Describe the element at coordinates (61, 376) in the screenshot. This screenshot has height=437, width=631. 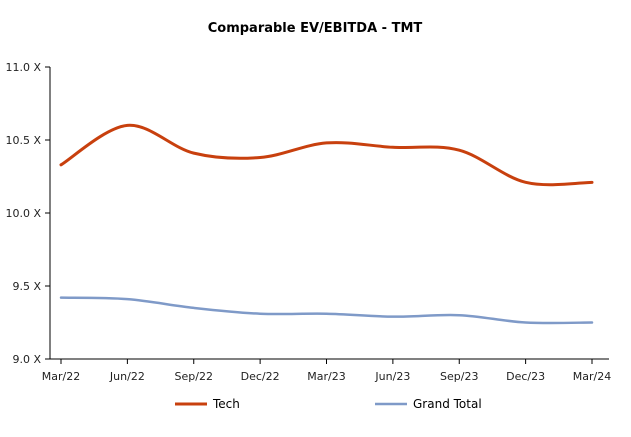
I see `x-tick-label: Mar/22` at that location.